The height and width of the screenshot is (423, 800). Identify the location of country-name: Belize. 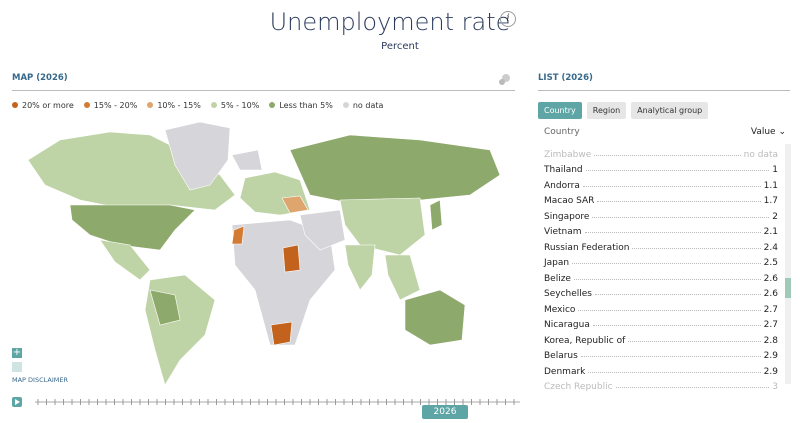
(557, 278).